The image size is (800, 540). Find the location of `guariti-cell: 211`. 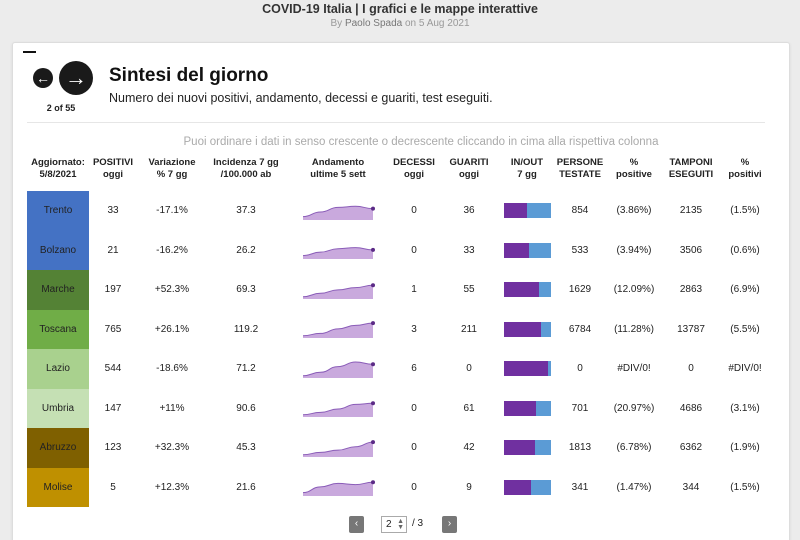

guariti-cell: 211 is located at coordinates (469, 329).